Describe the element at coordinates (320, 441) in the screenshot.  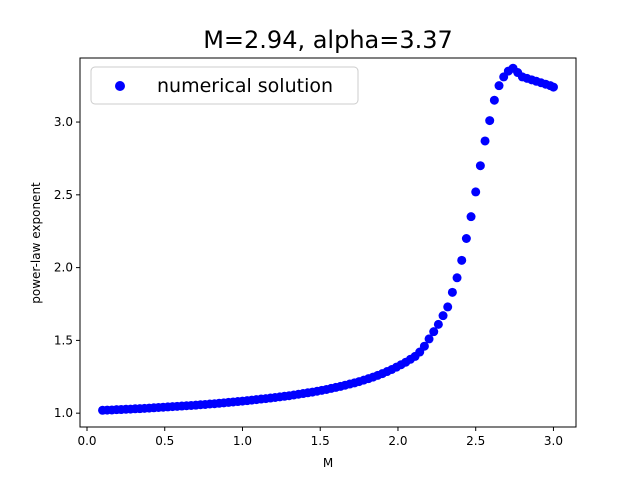
I see `x-tick-label: 1.5` at that location.